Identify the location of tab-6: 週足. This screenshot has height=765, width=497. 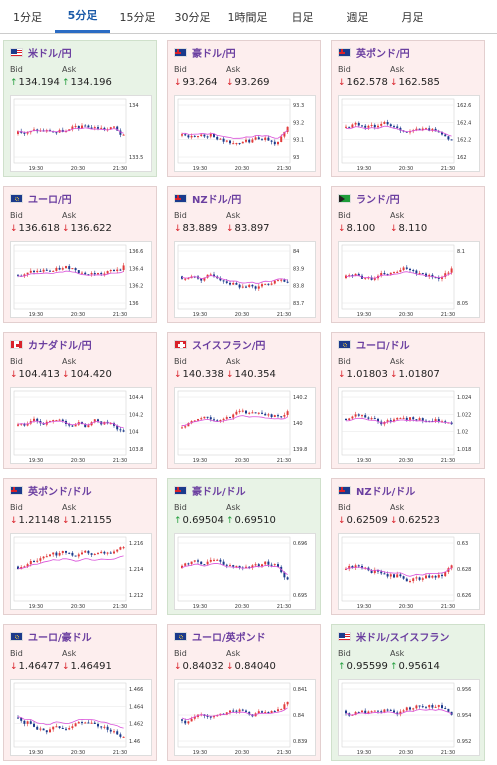
(357, 17).